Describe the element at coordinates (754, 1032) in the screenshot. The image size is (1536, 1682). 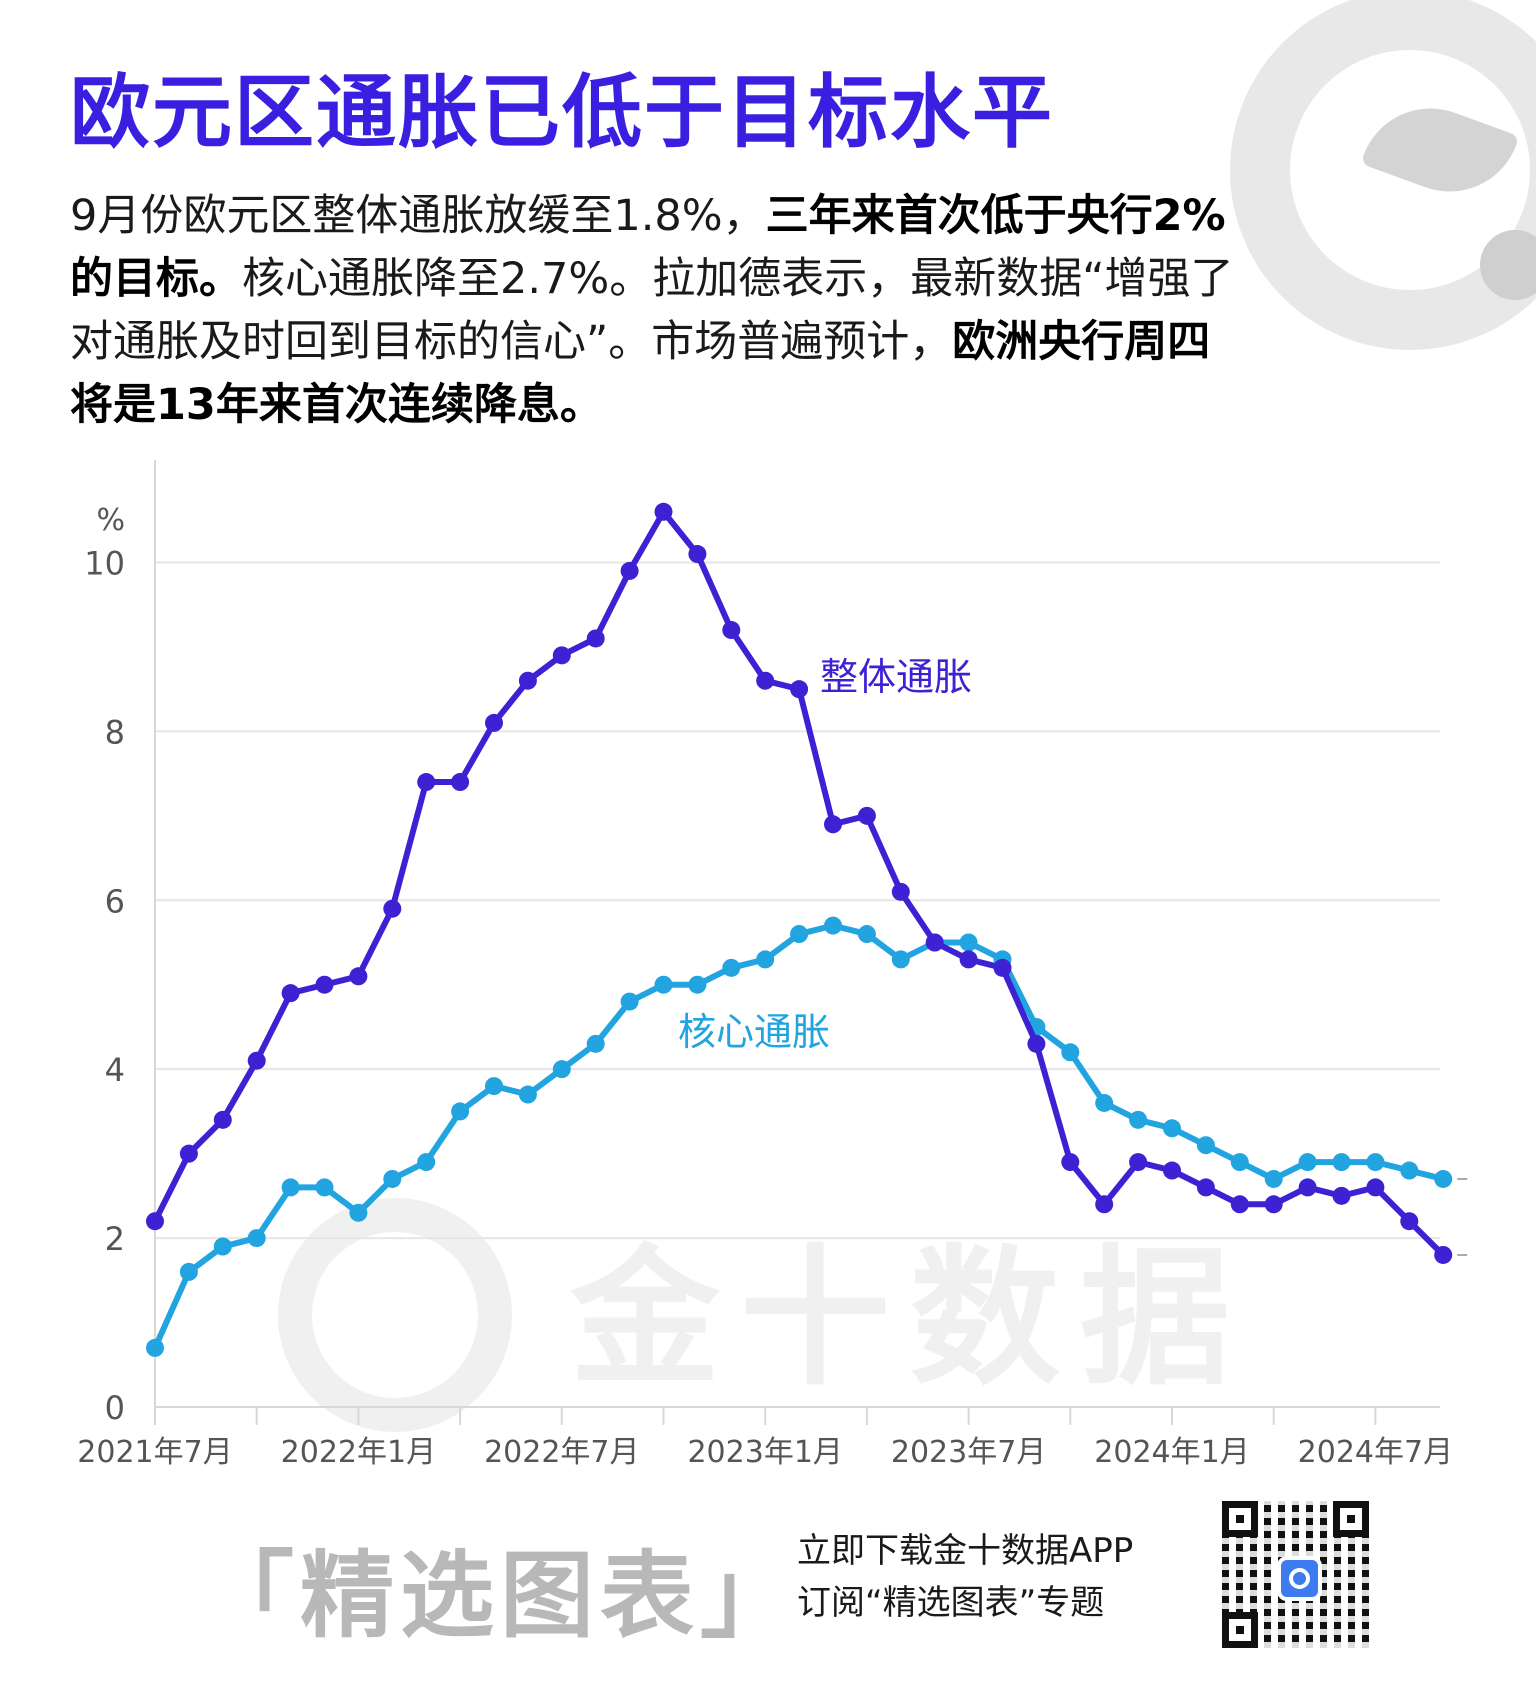
I see `core-series-label: 核心通胀` at that location.